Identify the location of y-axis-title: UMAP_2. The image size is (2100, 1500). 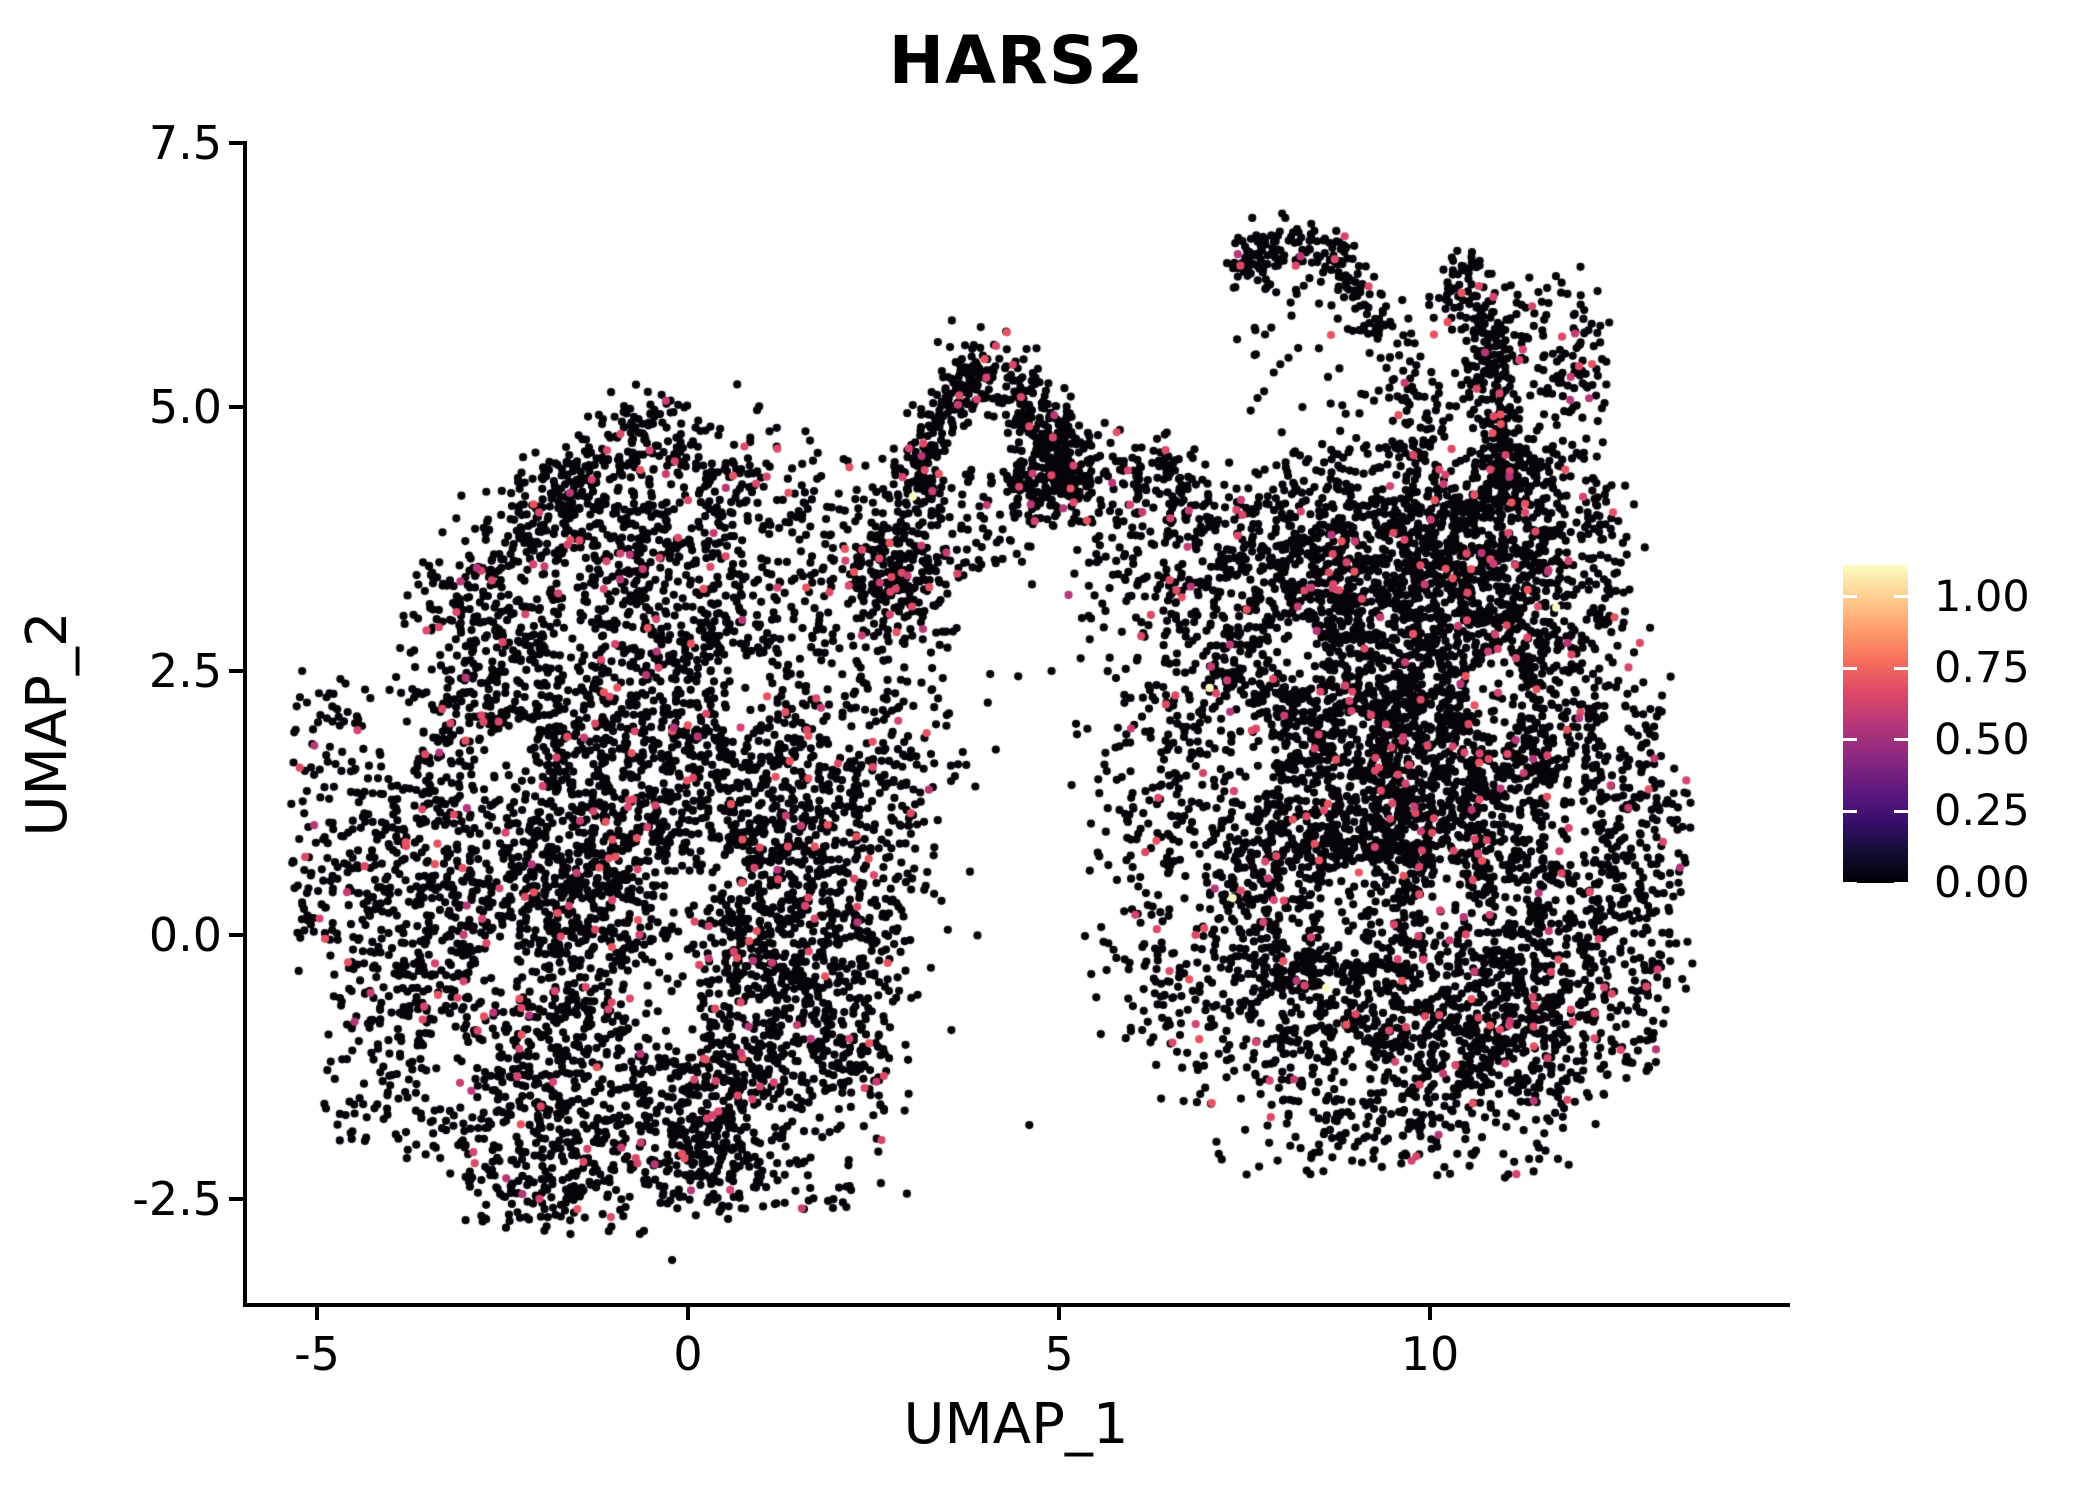
(47, 724).